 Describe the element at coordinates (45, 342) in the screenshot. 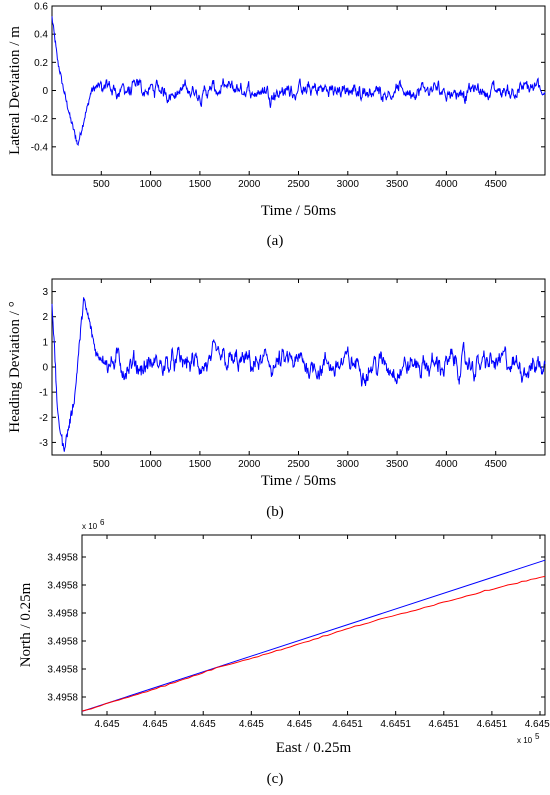

I see `y-tick-label: 1` at that location.